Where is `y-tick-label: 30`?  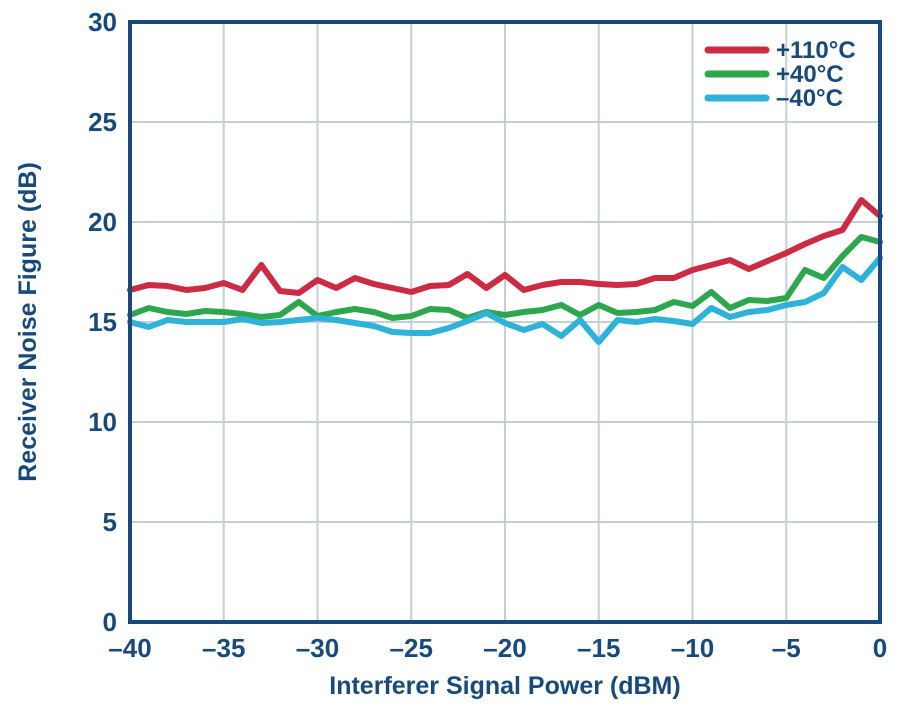 y-tick-label: 30 is located at coordinates (102, 22).